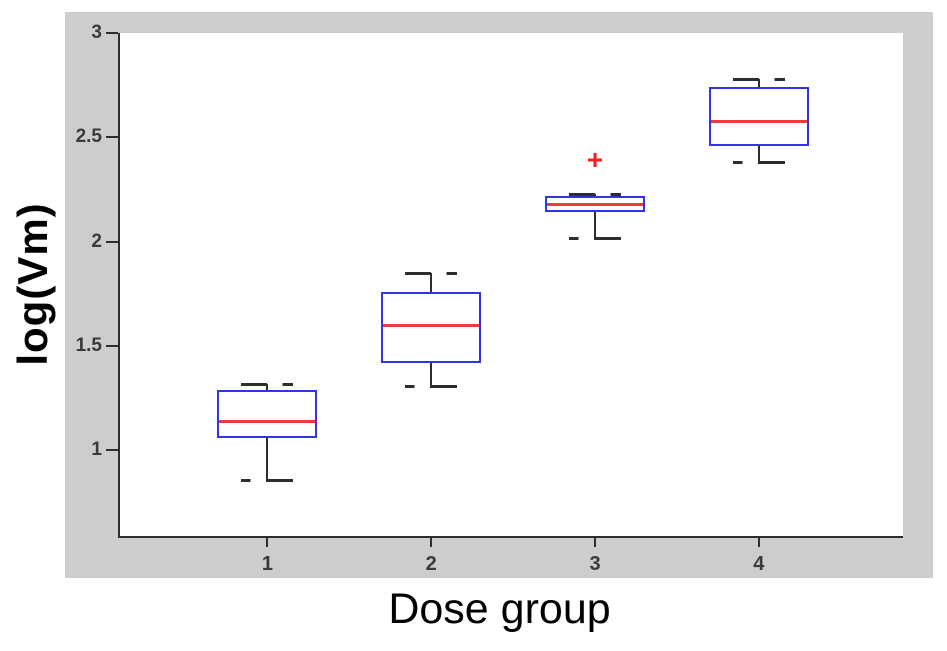  I want to click on y-axis-tick-label: 3, so click(96, 32).